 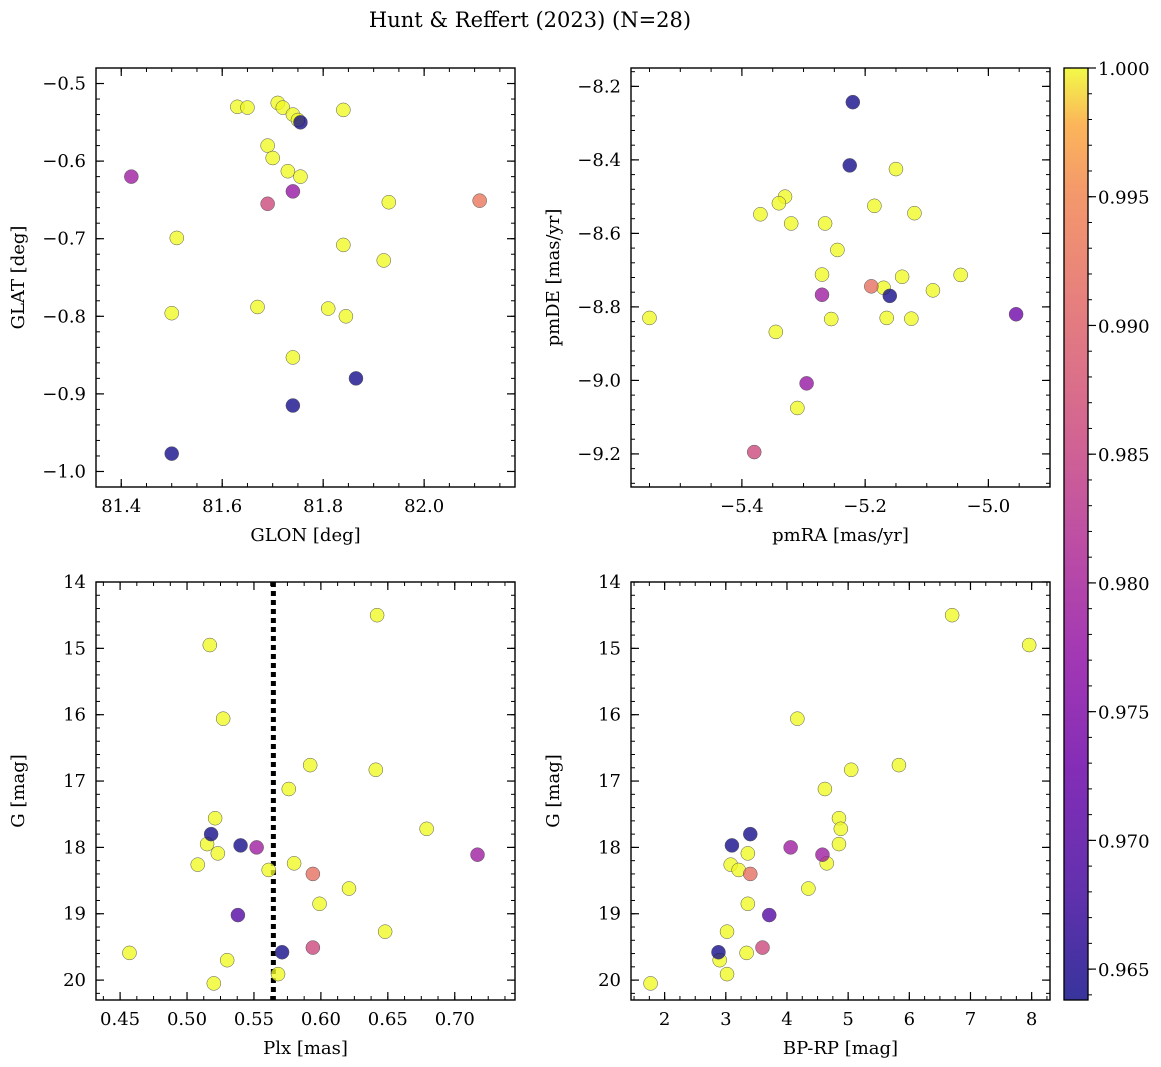 I want to click on x-tick-label: −5.4, so click(x=742, y=506).